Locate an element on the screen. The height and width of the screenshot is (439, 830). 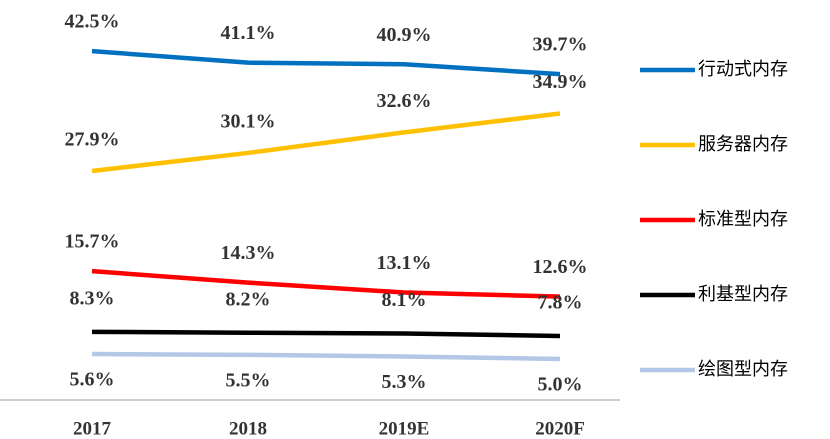
data-label: 30.1% is located at coordinates (248, 122).